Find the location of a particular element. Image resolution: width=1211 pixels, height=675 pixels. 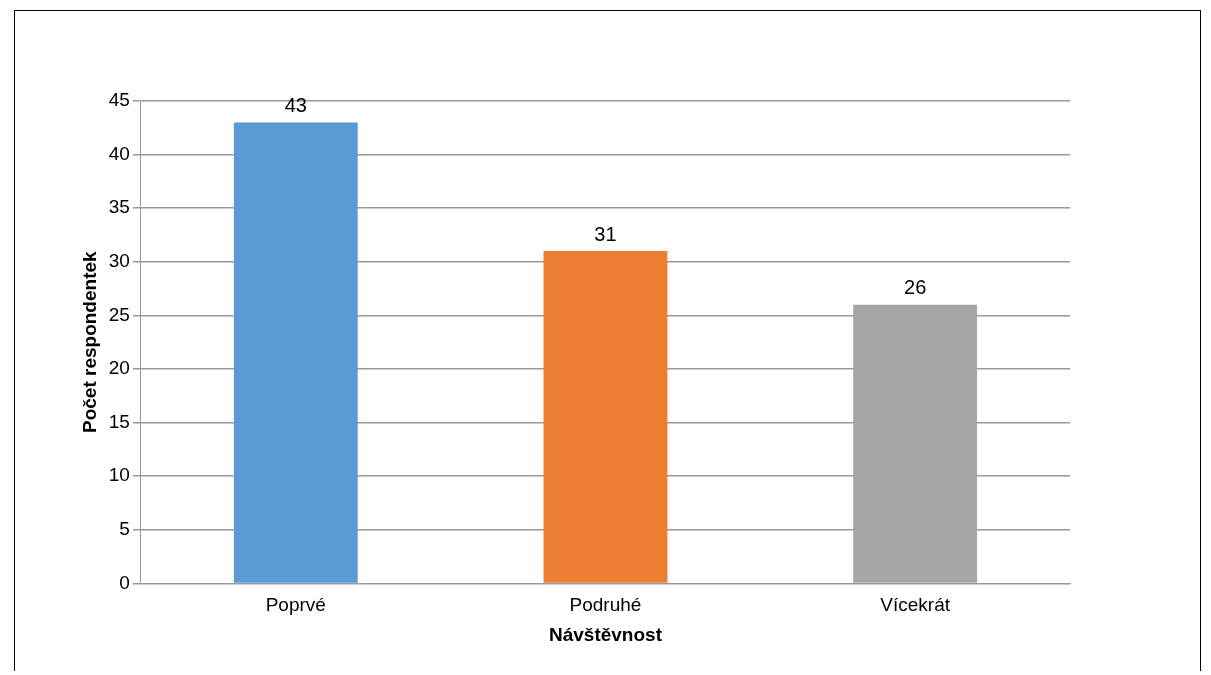

x-tick-label: Poprvé is located at coordinates (295, 605).